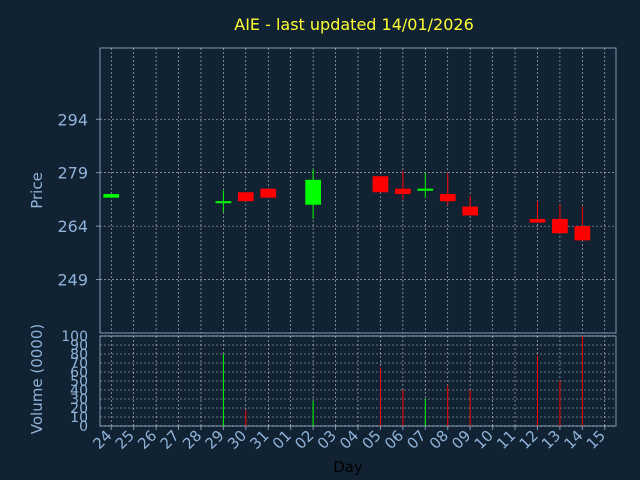 This screenshot has height=480, width=640. What do you see at coordinates (596, 440) in the screenshot?
I see `x-tick-label: 15` at bounding box center [596, 440].